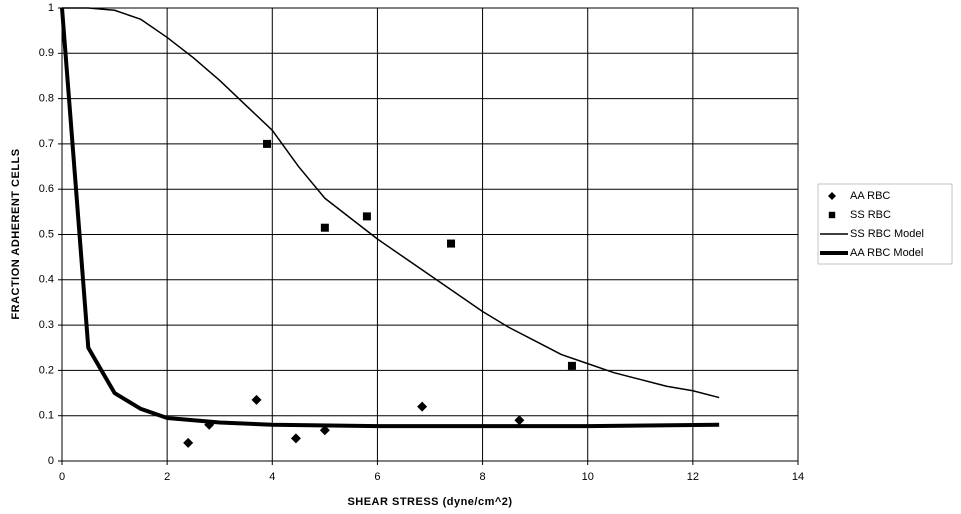  Describe the element at coordinates (870, 196) in the screenshot. I see `legend-label: AA RBC` at that location.